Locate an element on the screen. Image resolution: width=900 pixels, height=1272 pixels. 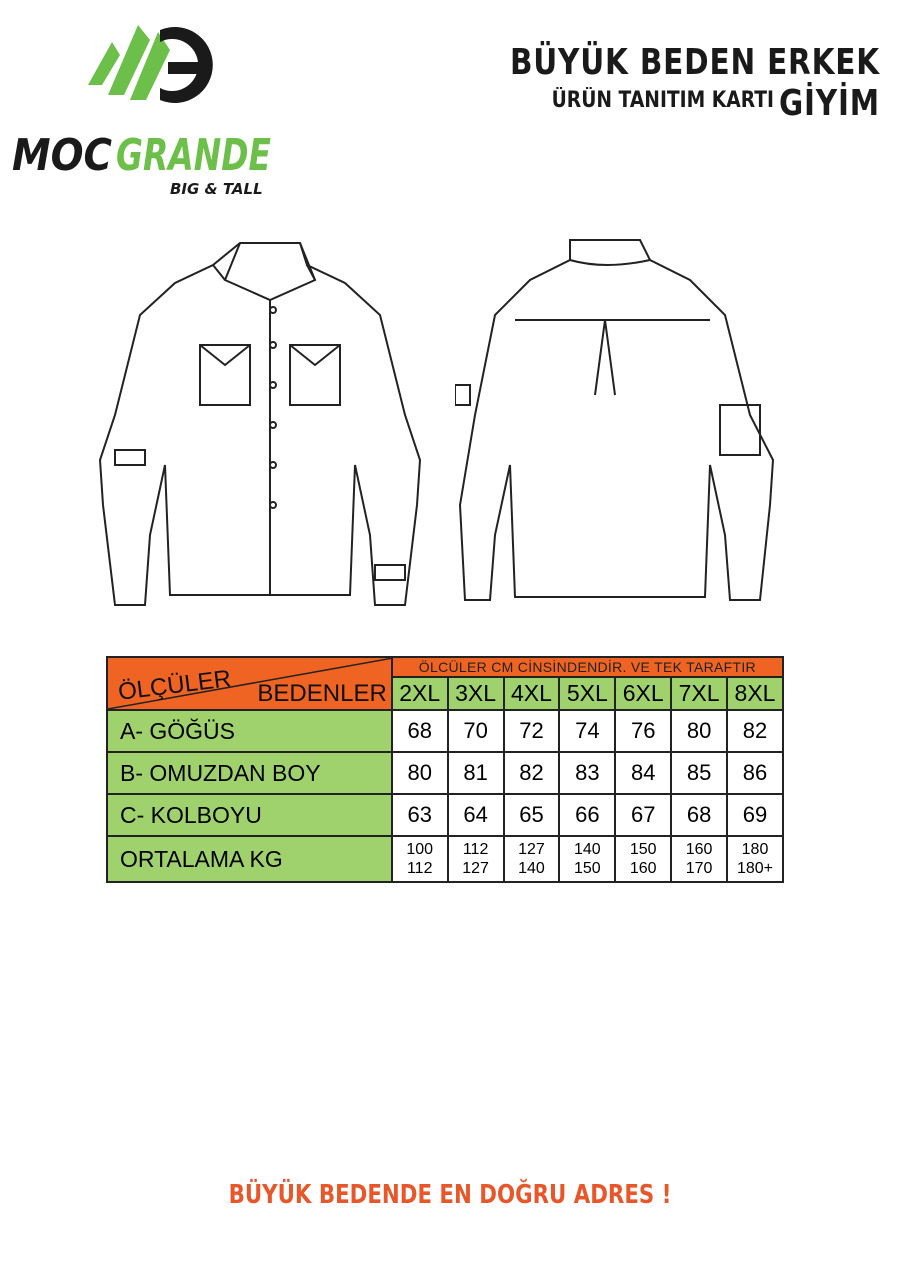
sizes-label: BEDENLER is located at coordinates (322, 693).